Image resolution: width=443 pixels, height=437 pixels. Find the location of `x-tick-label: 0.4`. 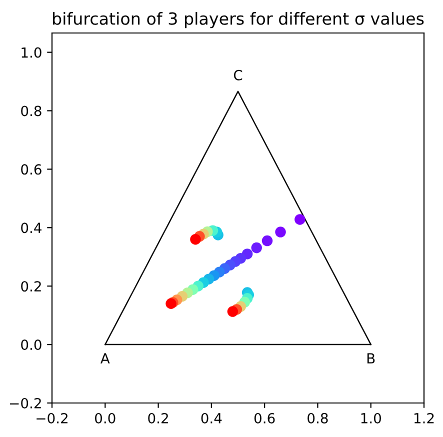

x-tick-label: 0.4 is located at coordinates (211, 418).